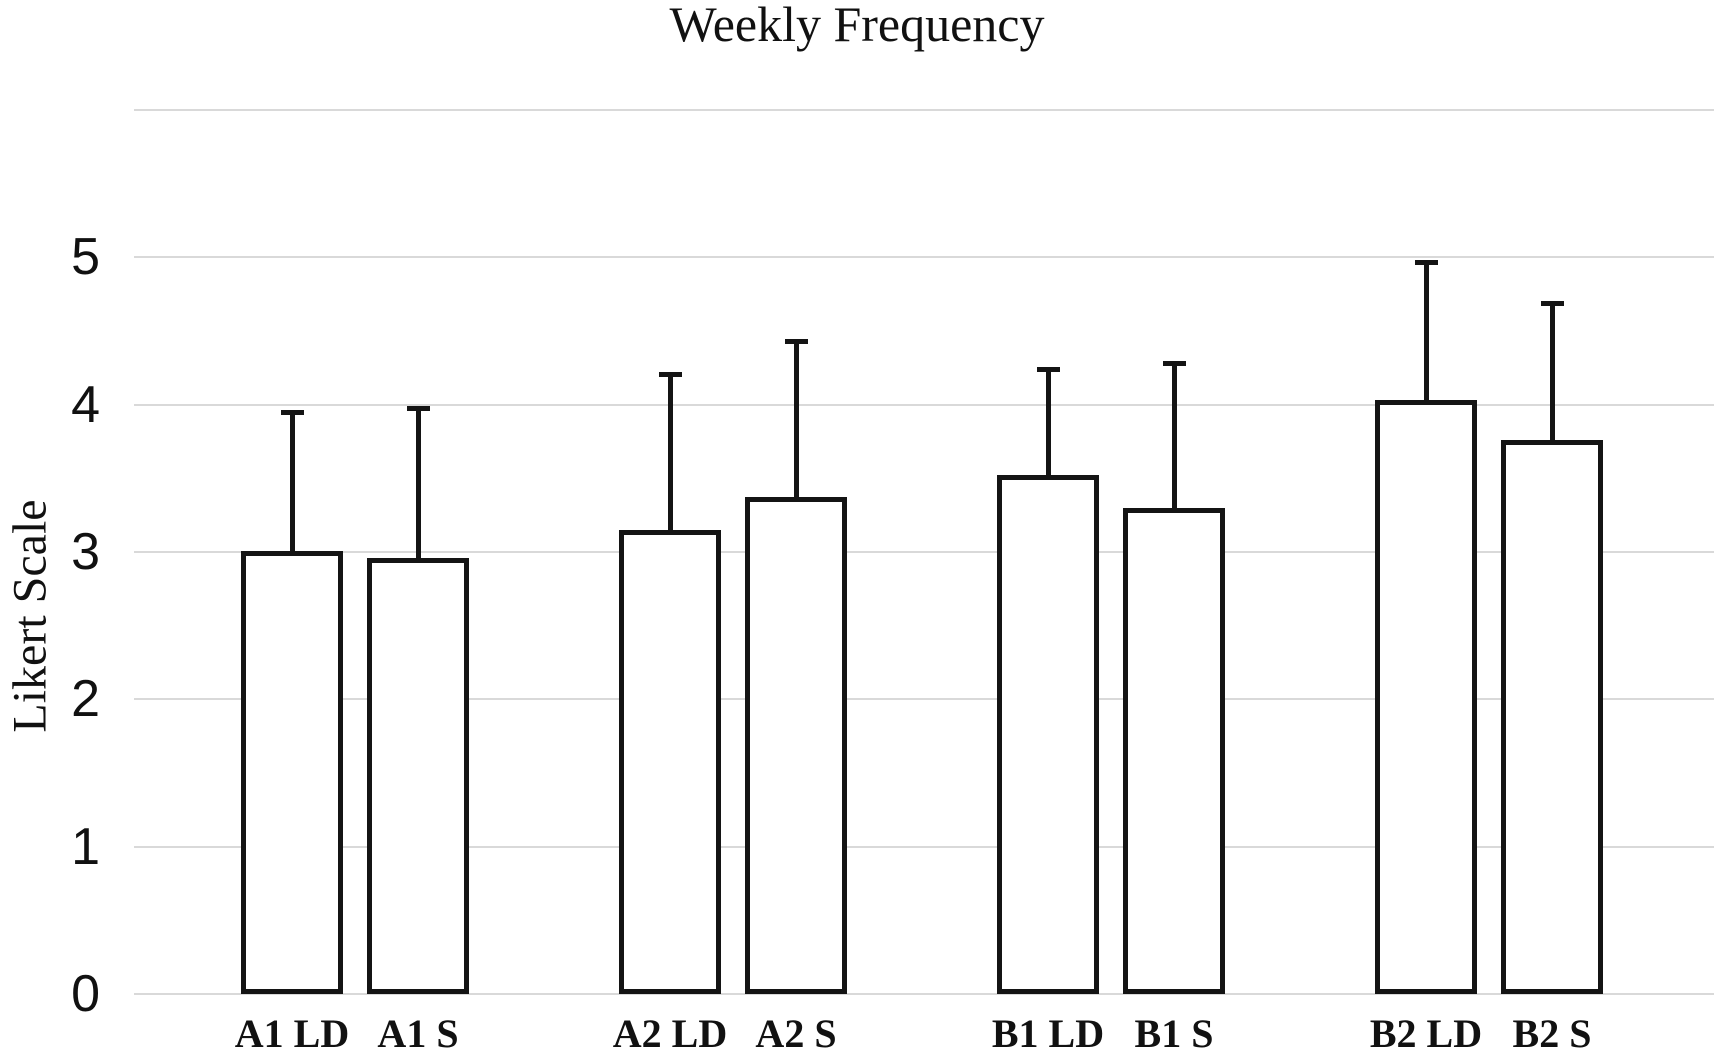  I want to click on error-bar-whisker-b2-s, so click(1552, 373).